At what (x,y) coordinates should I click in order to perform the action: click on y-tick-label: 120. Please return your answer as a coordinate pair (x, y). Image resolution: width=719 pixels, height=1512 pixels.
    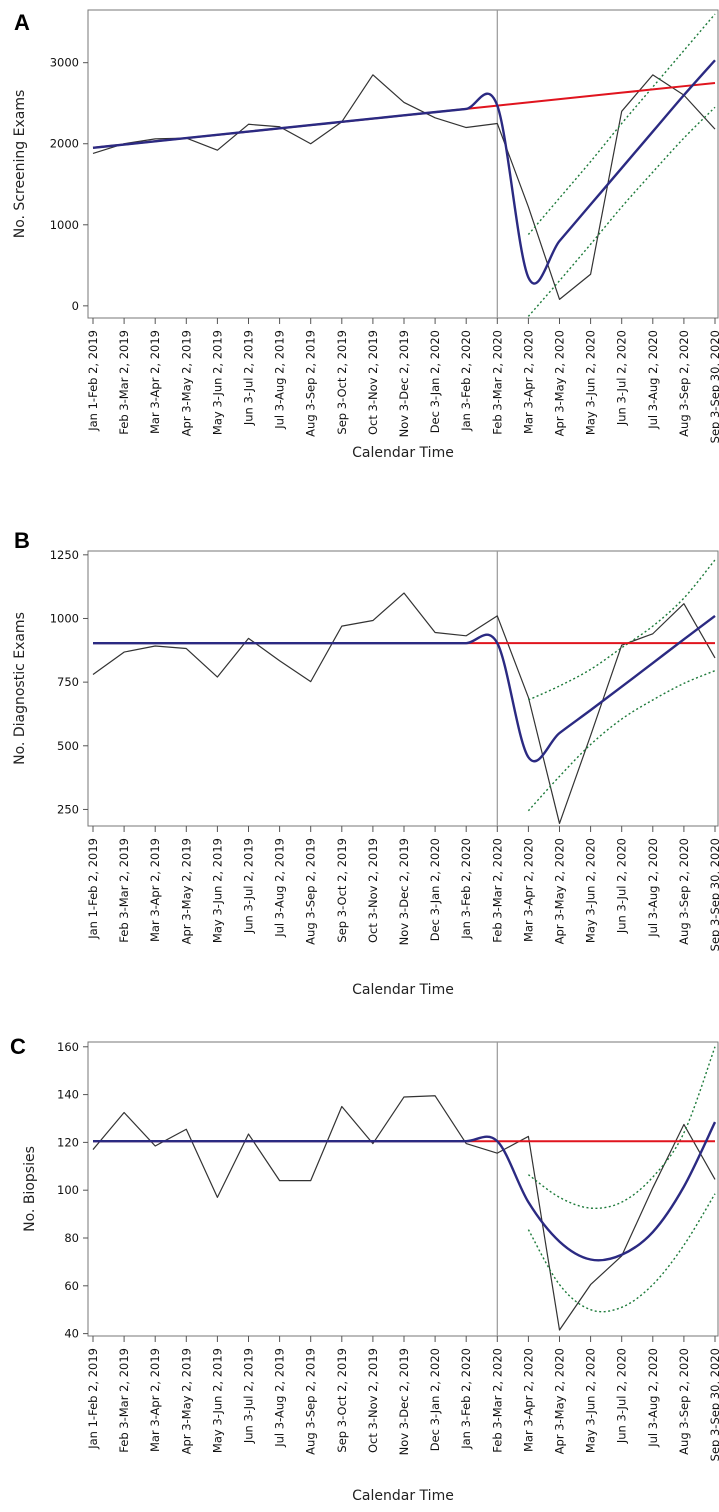
    Looking at the image, I should click on (68, 1142).